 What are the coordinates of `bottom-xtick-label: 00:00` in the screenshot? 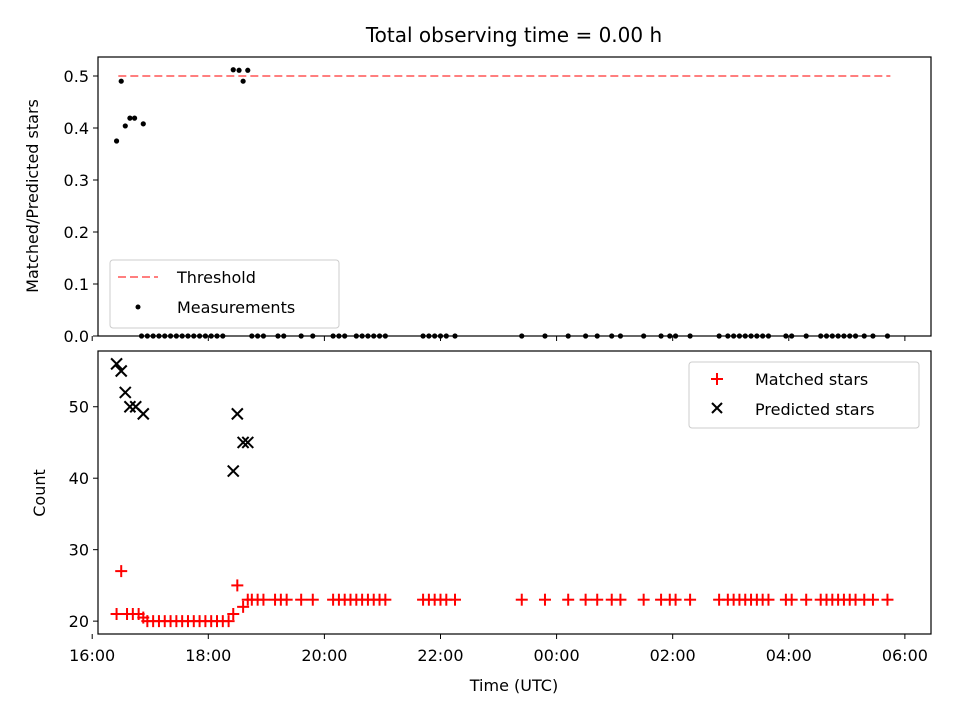 It's located at (557, 655).